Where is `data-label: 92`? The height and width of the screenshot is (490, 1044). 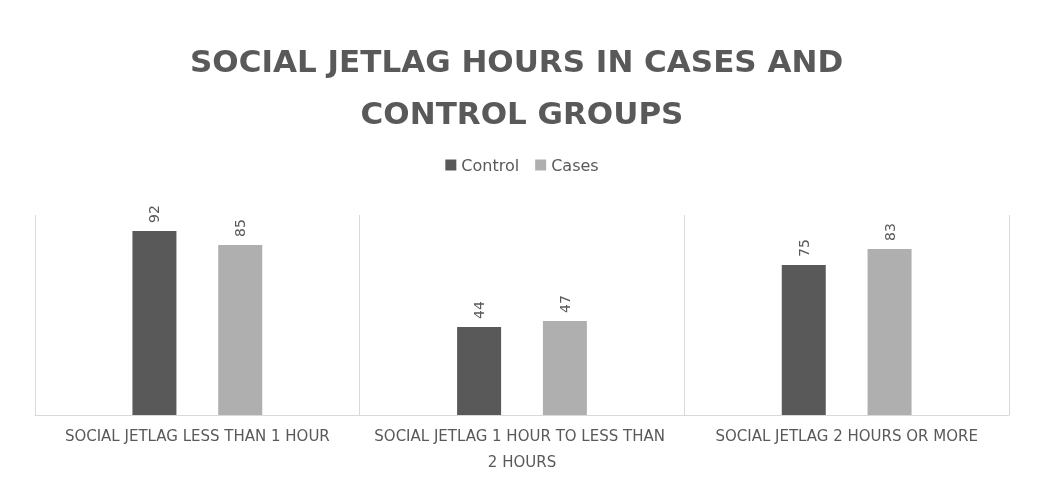 data-label: 92 is located at coordinates (154, 214).